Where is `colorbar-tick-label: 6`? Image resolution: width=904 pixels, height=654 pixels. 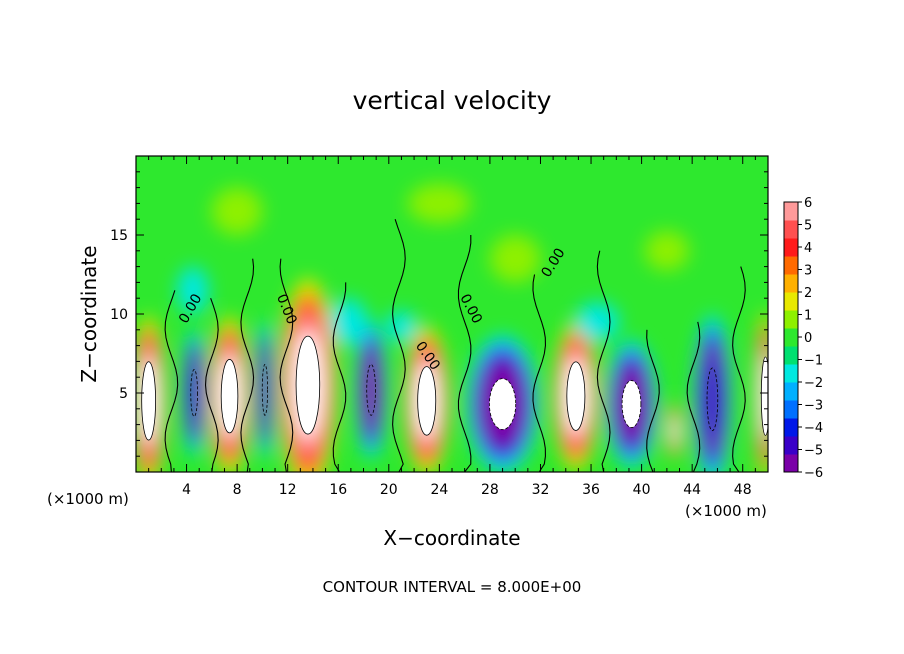 colorbar-tick-label: 6 is located at coordinates (808, 203).